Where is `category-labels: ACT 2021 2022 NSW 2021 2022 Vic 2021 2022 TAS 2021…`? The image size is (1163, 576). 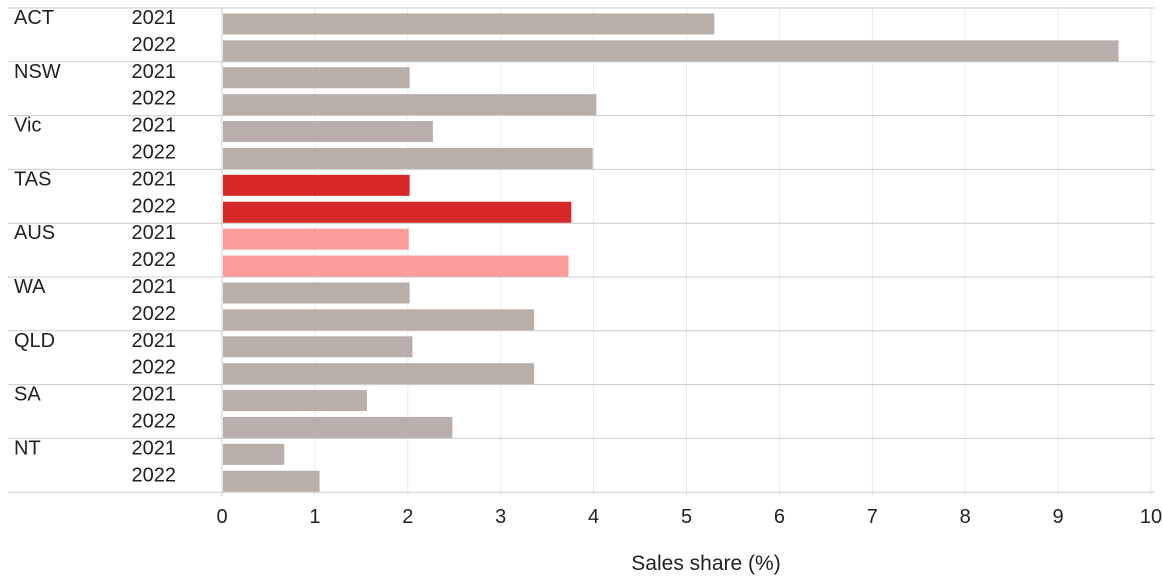 category-labels: ACT 2021 2022 NSW 2021 2022 Vic 2021 2022 TAS 2021… is located at coordinates (95, 246).